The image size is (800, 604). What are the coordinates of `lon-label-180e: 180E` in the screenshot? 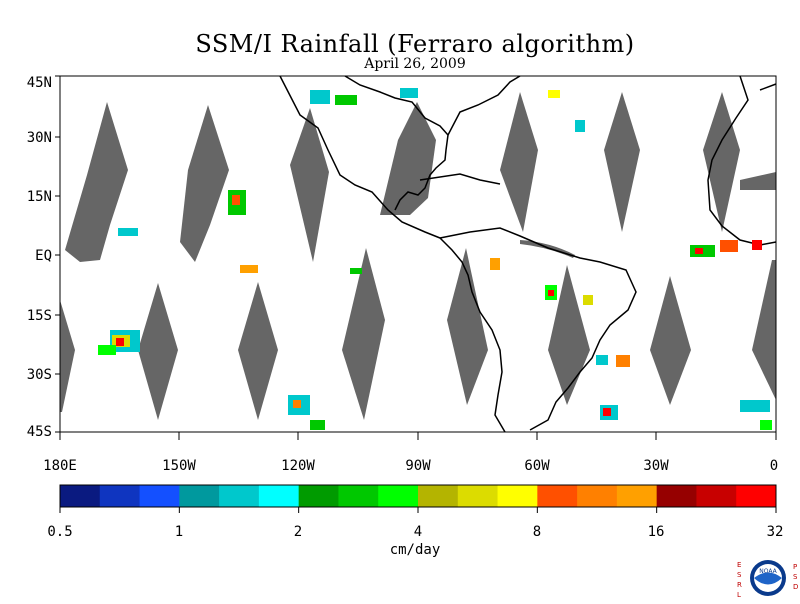 It's located at (60, 466).